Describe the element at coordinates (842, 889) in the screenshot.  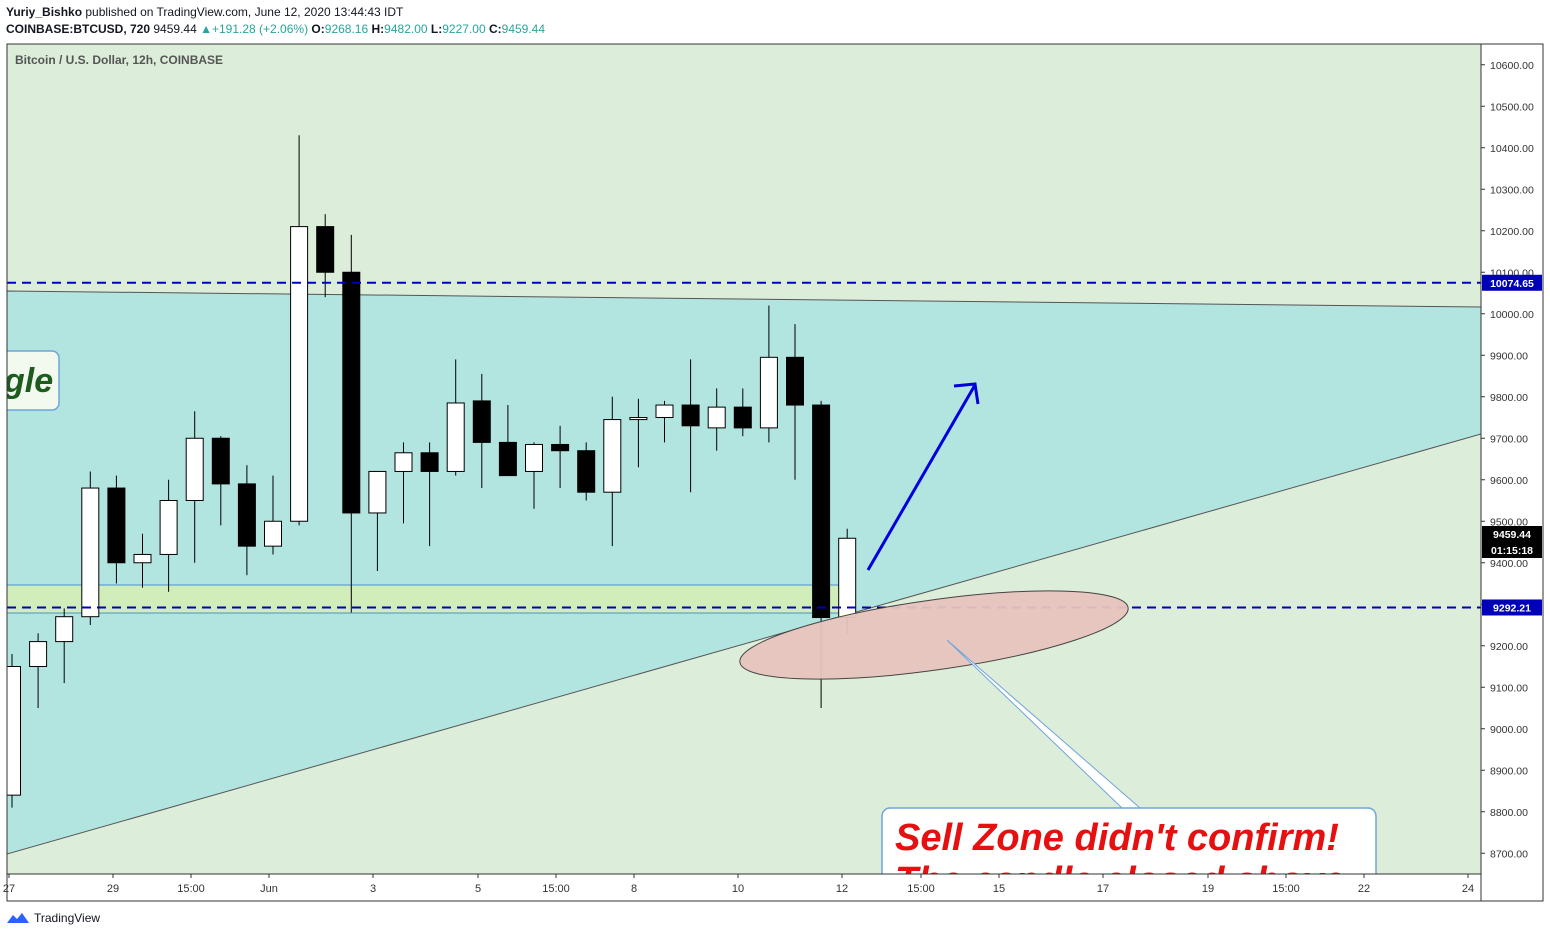
I see `x-tick-label: 12` at that location.